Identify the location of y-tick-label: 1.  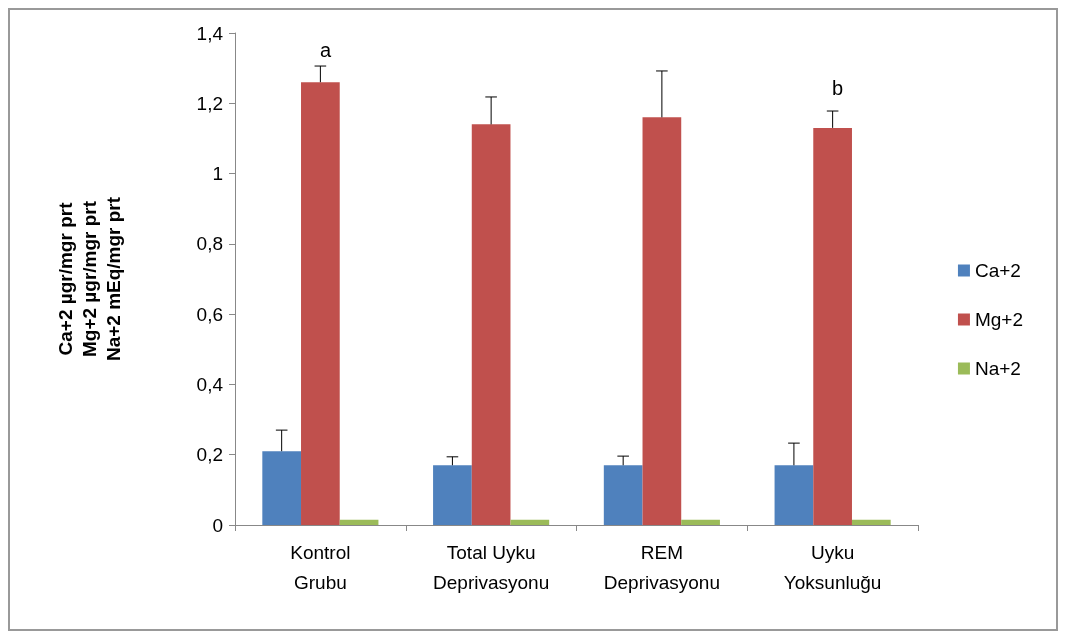
(217, 174).